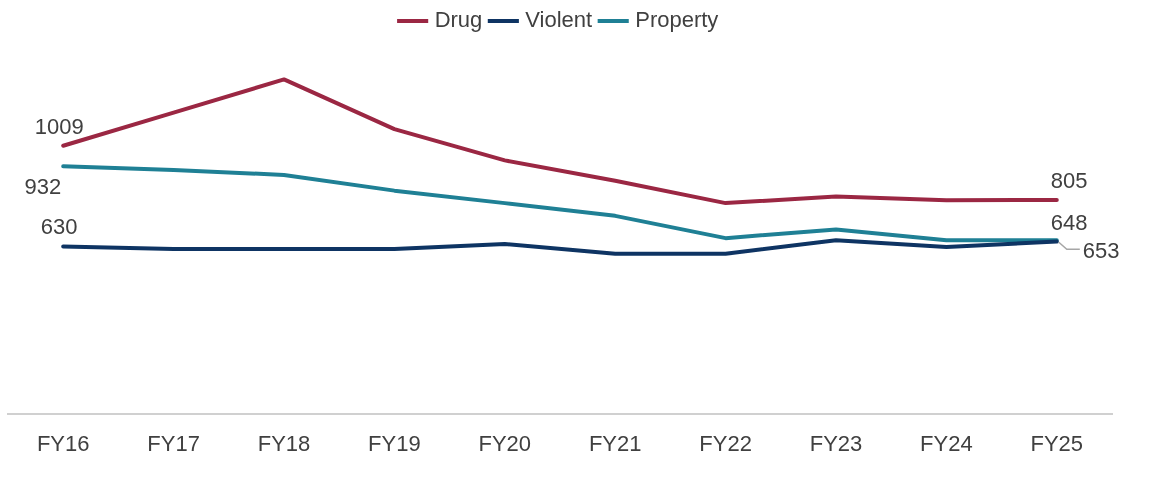 Image resolution: width=1172 pixels, height=482 pixels. Describe the element at coordinates (725, 443) in the screenshot. I see `x-tick-label: FY22` at that location.